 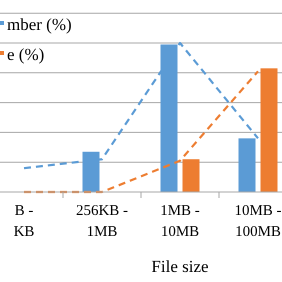 What do you see at coordinates (39, 24) in the screenshot?
I see `legend-label: mber (%)` at bounding box center [39, 24].